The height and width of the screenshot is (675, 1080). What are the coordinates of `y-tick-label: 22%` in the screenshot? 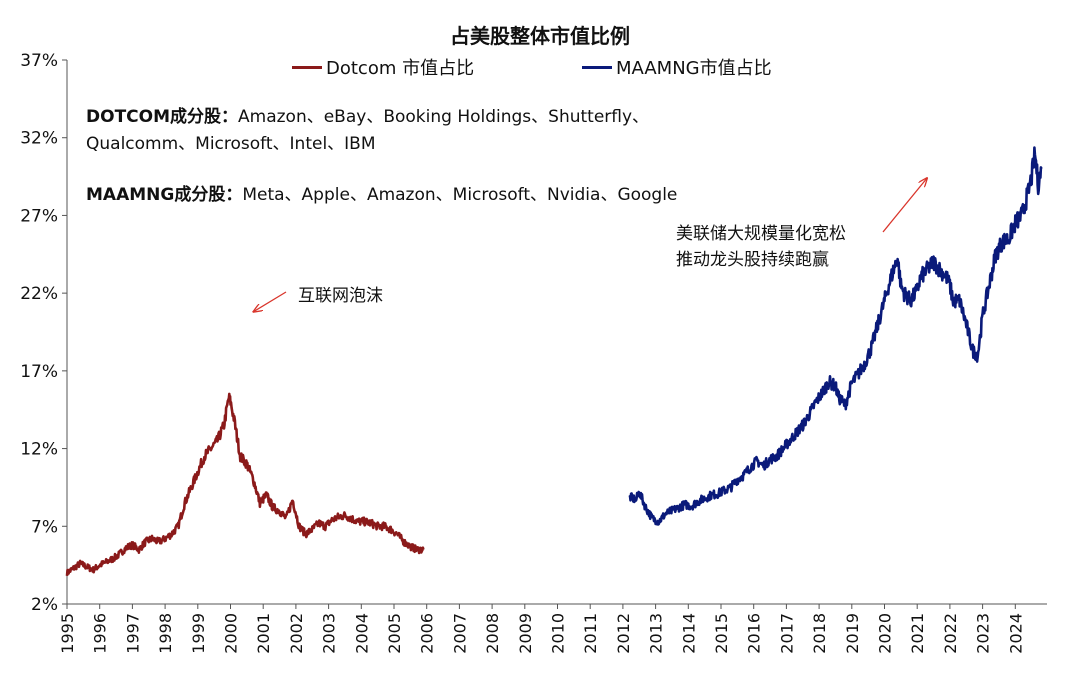 It's located at (39, 294).